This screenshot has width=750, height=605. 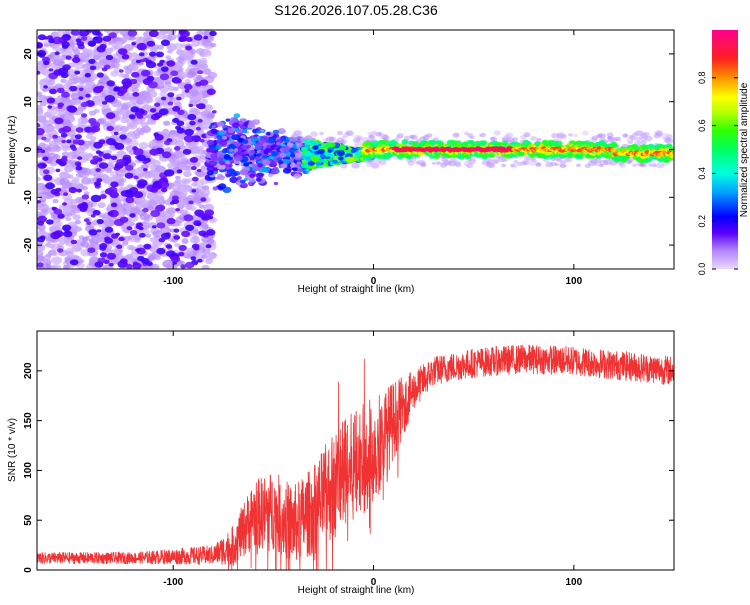 I want to click on colorbar-tick-label: 0.2, so click(x=702, y=221).